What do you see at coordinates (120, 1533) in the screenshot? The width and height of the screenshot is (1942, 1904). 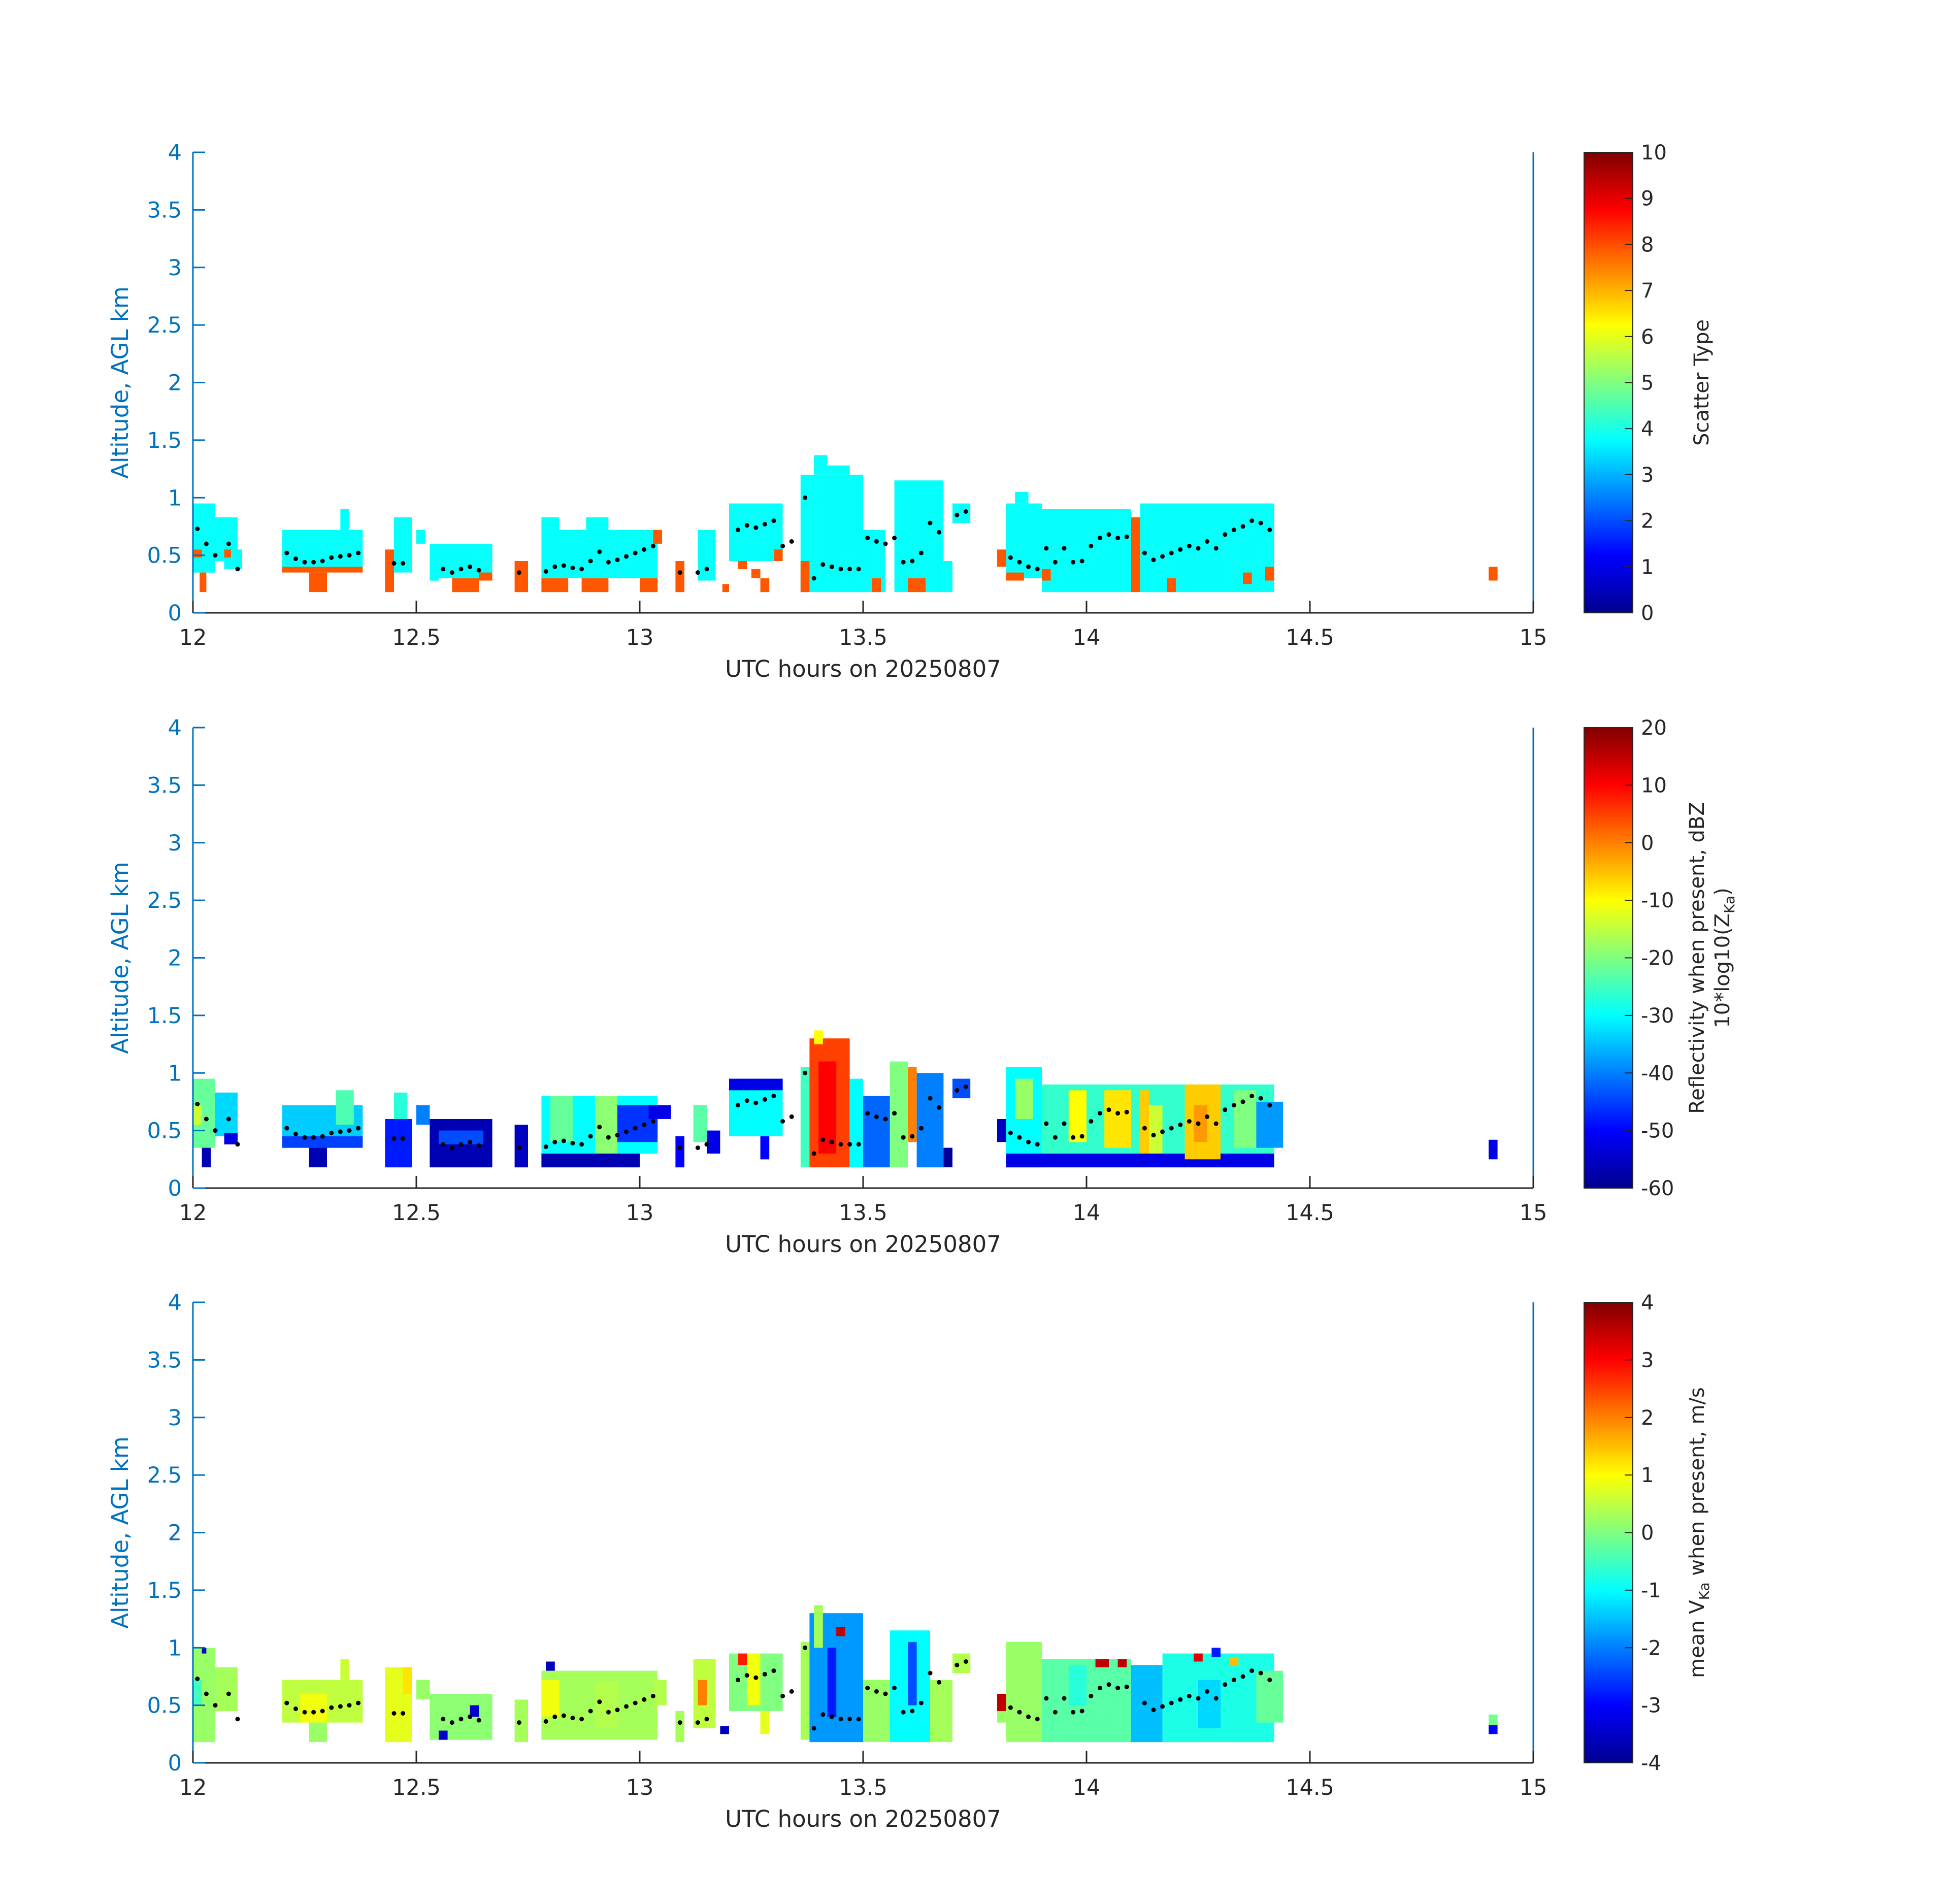 I see `y-axis-title: Altitude, AGL km` at bounding box center [120, 1533].